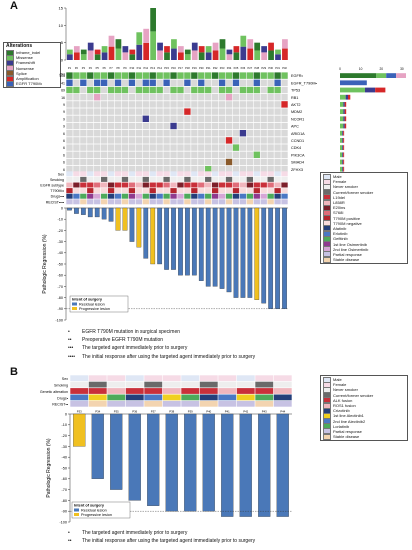  I want to click on panel-a-letter: A, so click(14, 6).